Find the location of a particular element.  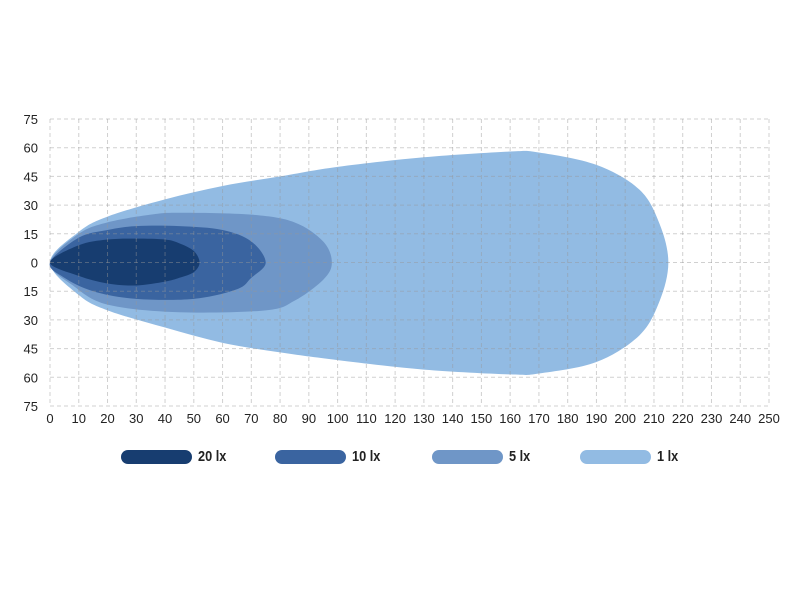

legend-item-5lx: 5 lx is located at coordinates (483, 456).